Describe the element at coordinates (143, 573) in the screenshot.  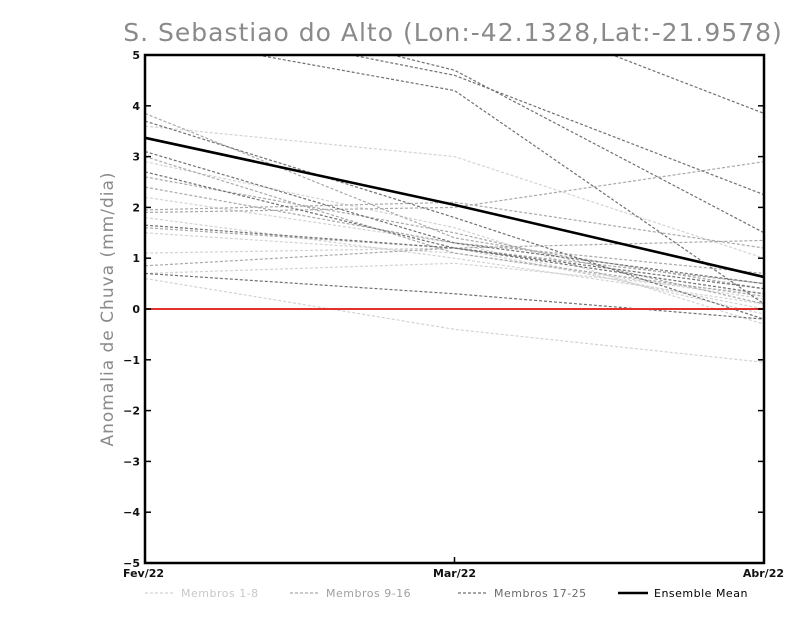
I see `x-tick-label: Fev/22` at that location.